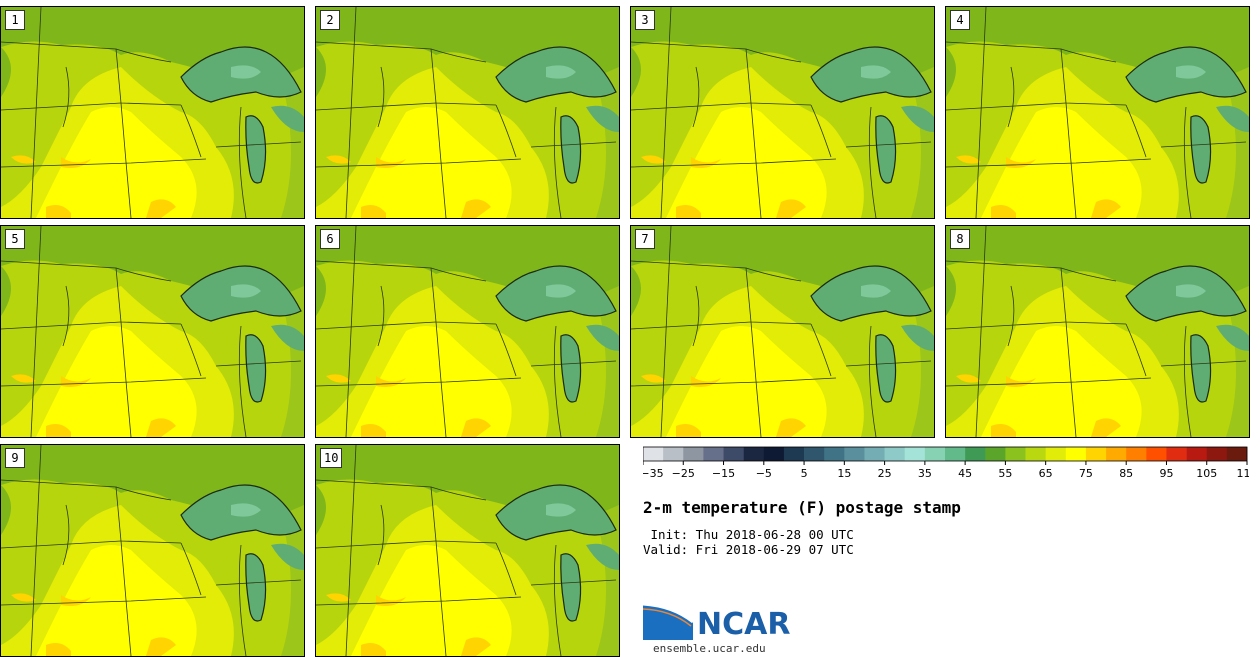 The width and height of the screenshot is (1260, 657). Describe the element at coordinates (653, 473) in the screenshot. I see `colorbar-tick-label: −35` at that location.